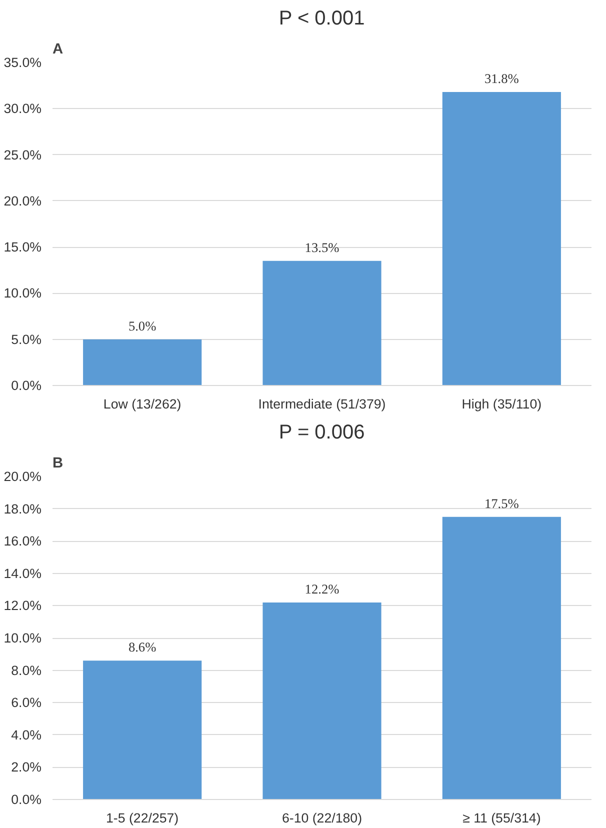 The height and width of the screenshot is (828, 606). Describe the element at coordinates (142, 326) in the screenshot. I see `data-label: 5.0%` at that location.